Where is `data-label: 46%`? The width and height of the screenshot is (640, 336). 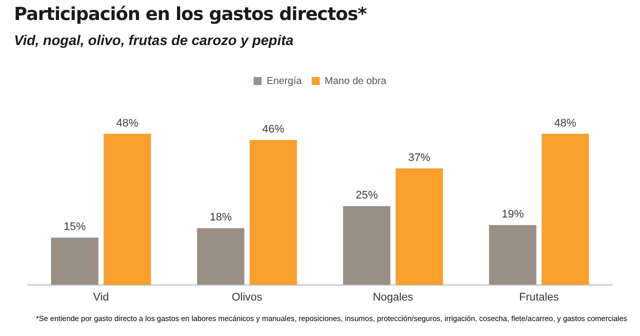 data-label: 46% is located at coordinates (273, 130).